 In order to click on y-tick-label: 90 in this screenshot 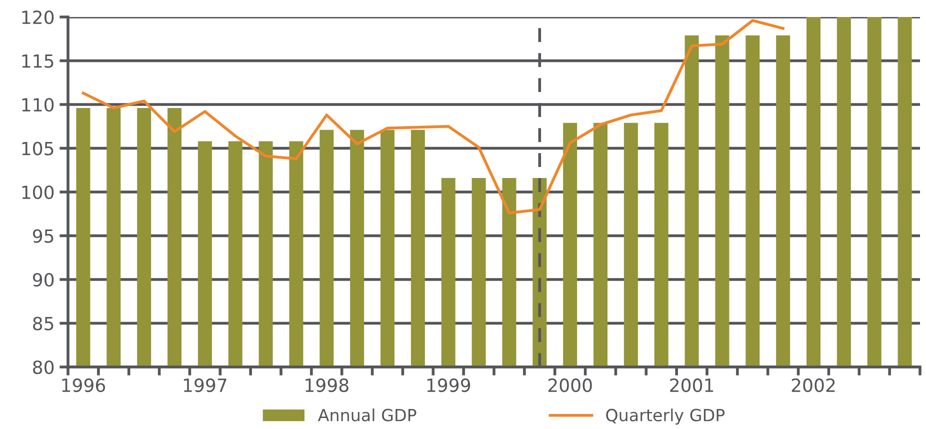, I will do `click(43, 279)`.